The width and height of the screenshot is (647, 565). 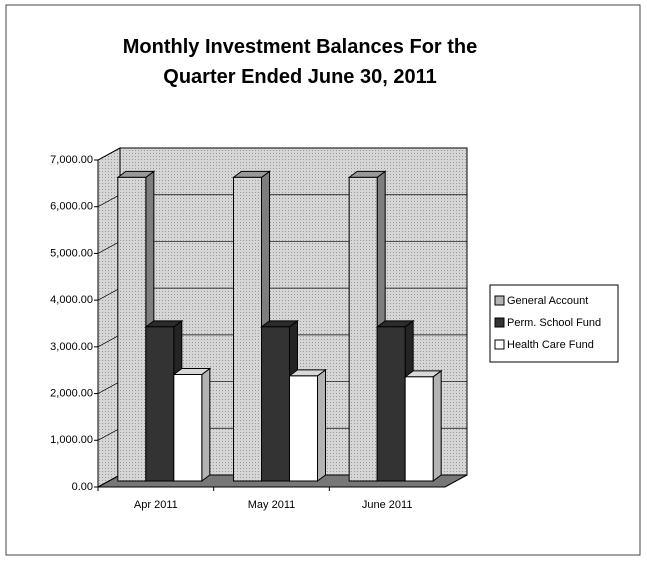 What do you see at coordinates (109, 317) in the screenshot?
I see `side-wall` at bounding box center [109, 317].